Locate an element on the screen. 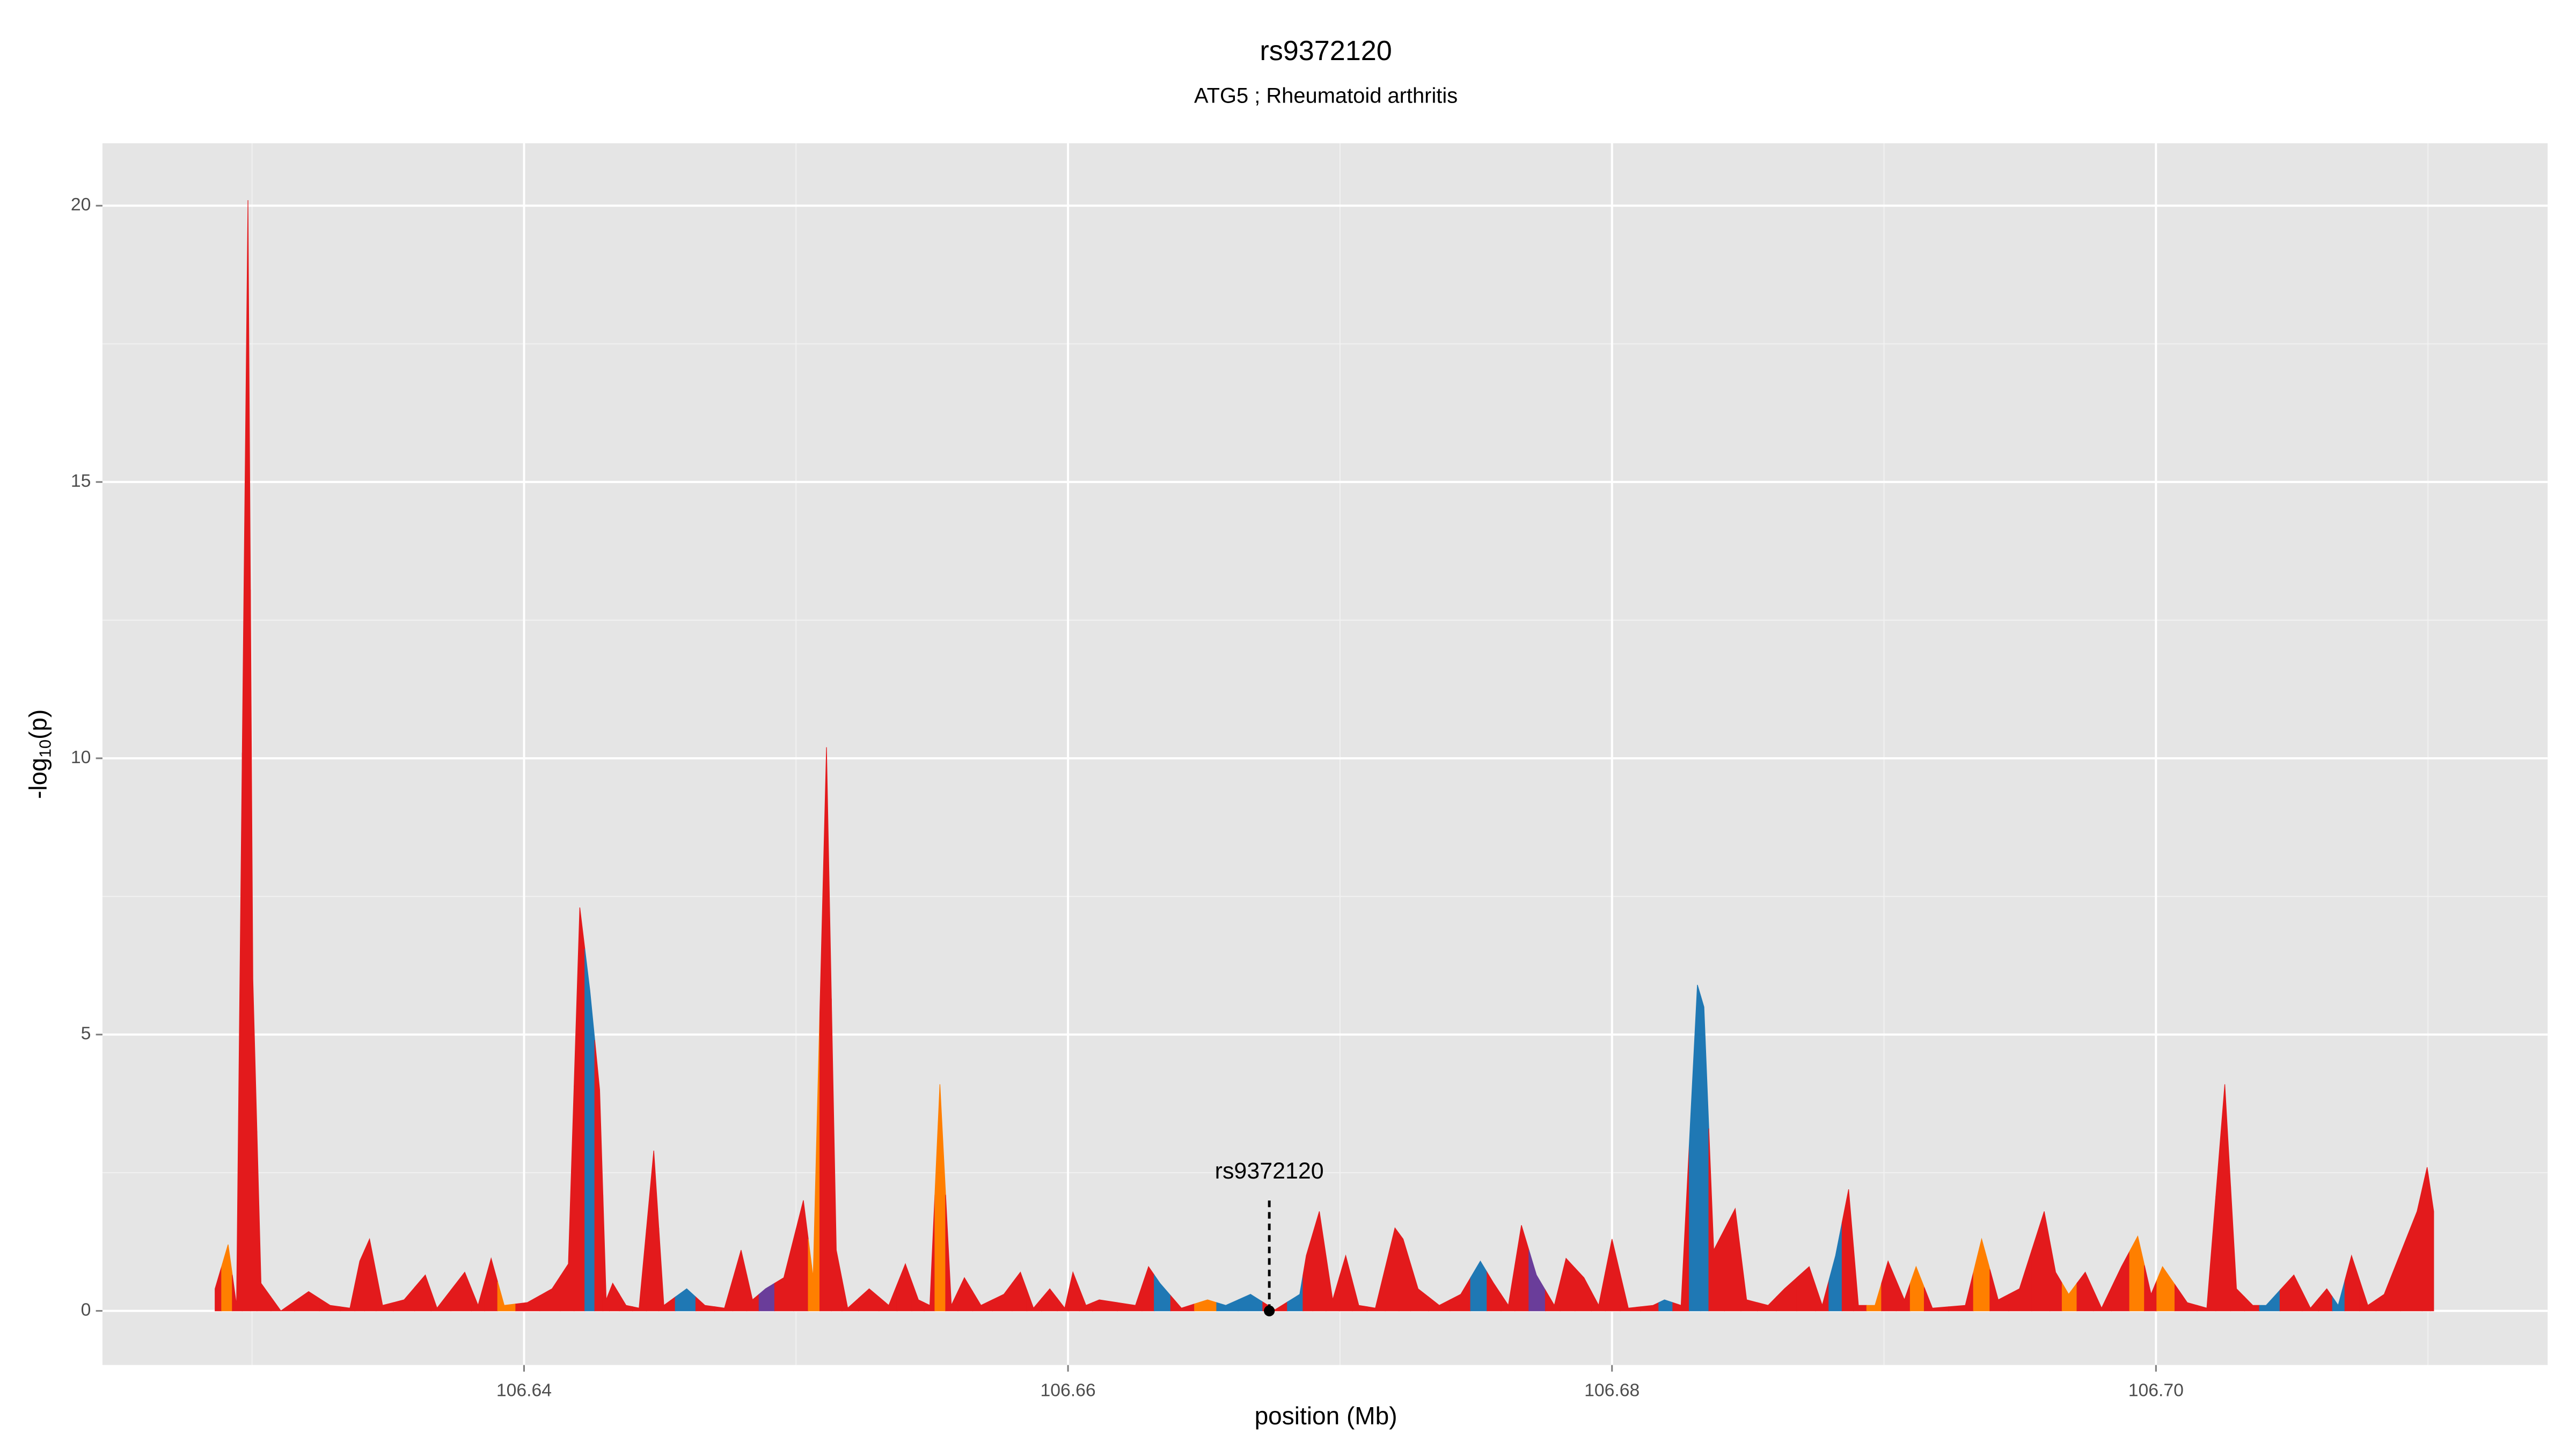 This screenshot has width=2576, height=1449. y-tick-label: 0 is located at coordinates (86, 1310).